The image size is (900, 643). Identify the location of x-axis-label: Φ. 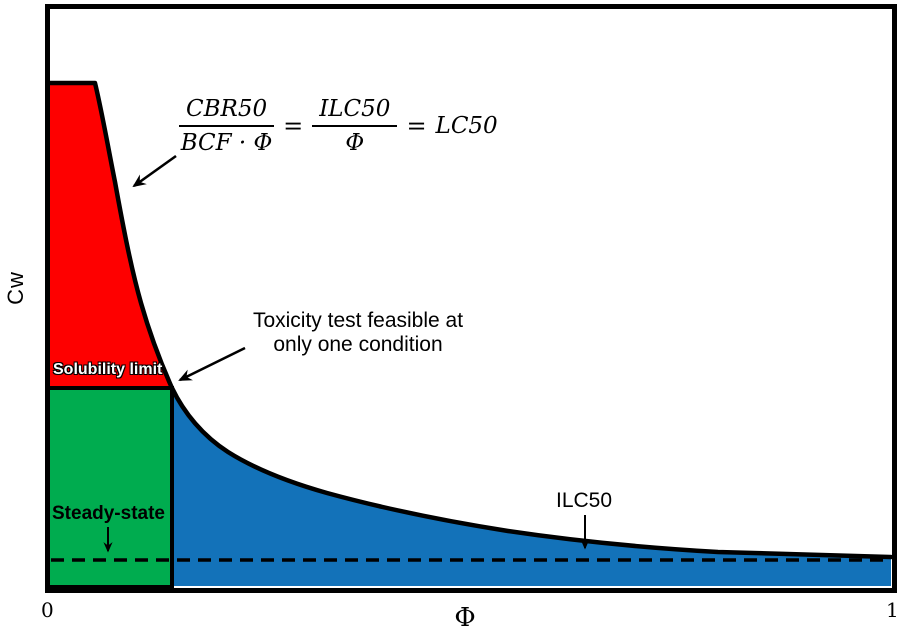
(465, 618).